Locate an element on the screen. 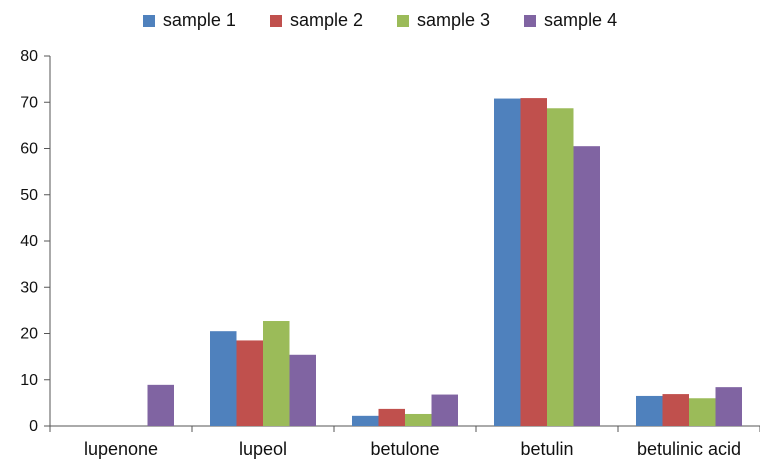  bar-sample-2-betulin is located at coordinates (533, 262).